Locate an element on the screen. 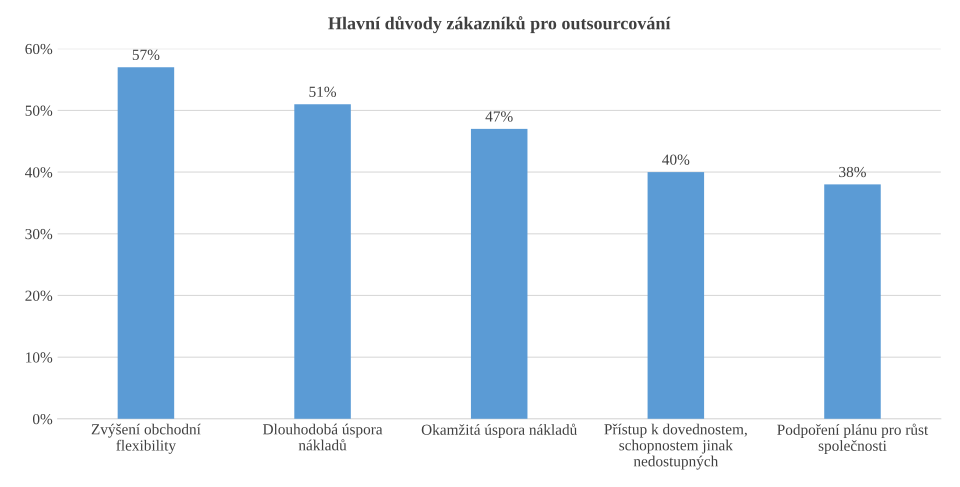 The width and height of the screenshot is (960, 487). x-tick-label: Podpoření plánu pro růst společnosti is located at coordinates (852, 439).